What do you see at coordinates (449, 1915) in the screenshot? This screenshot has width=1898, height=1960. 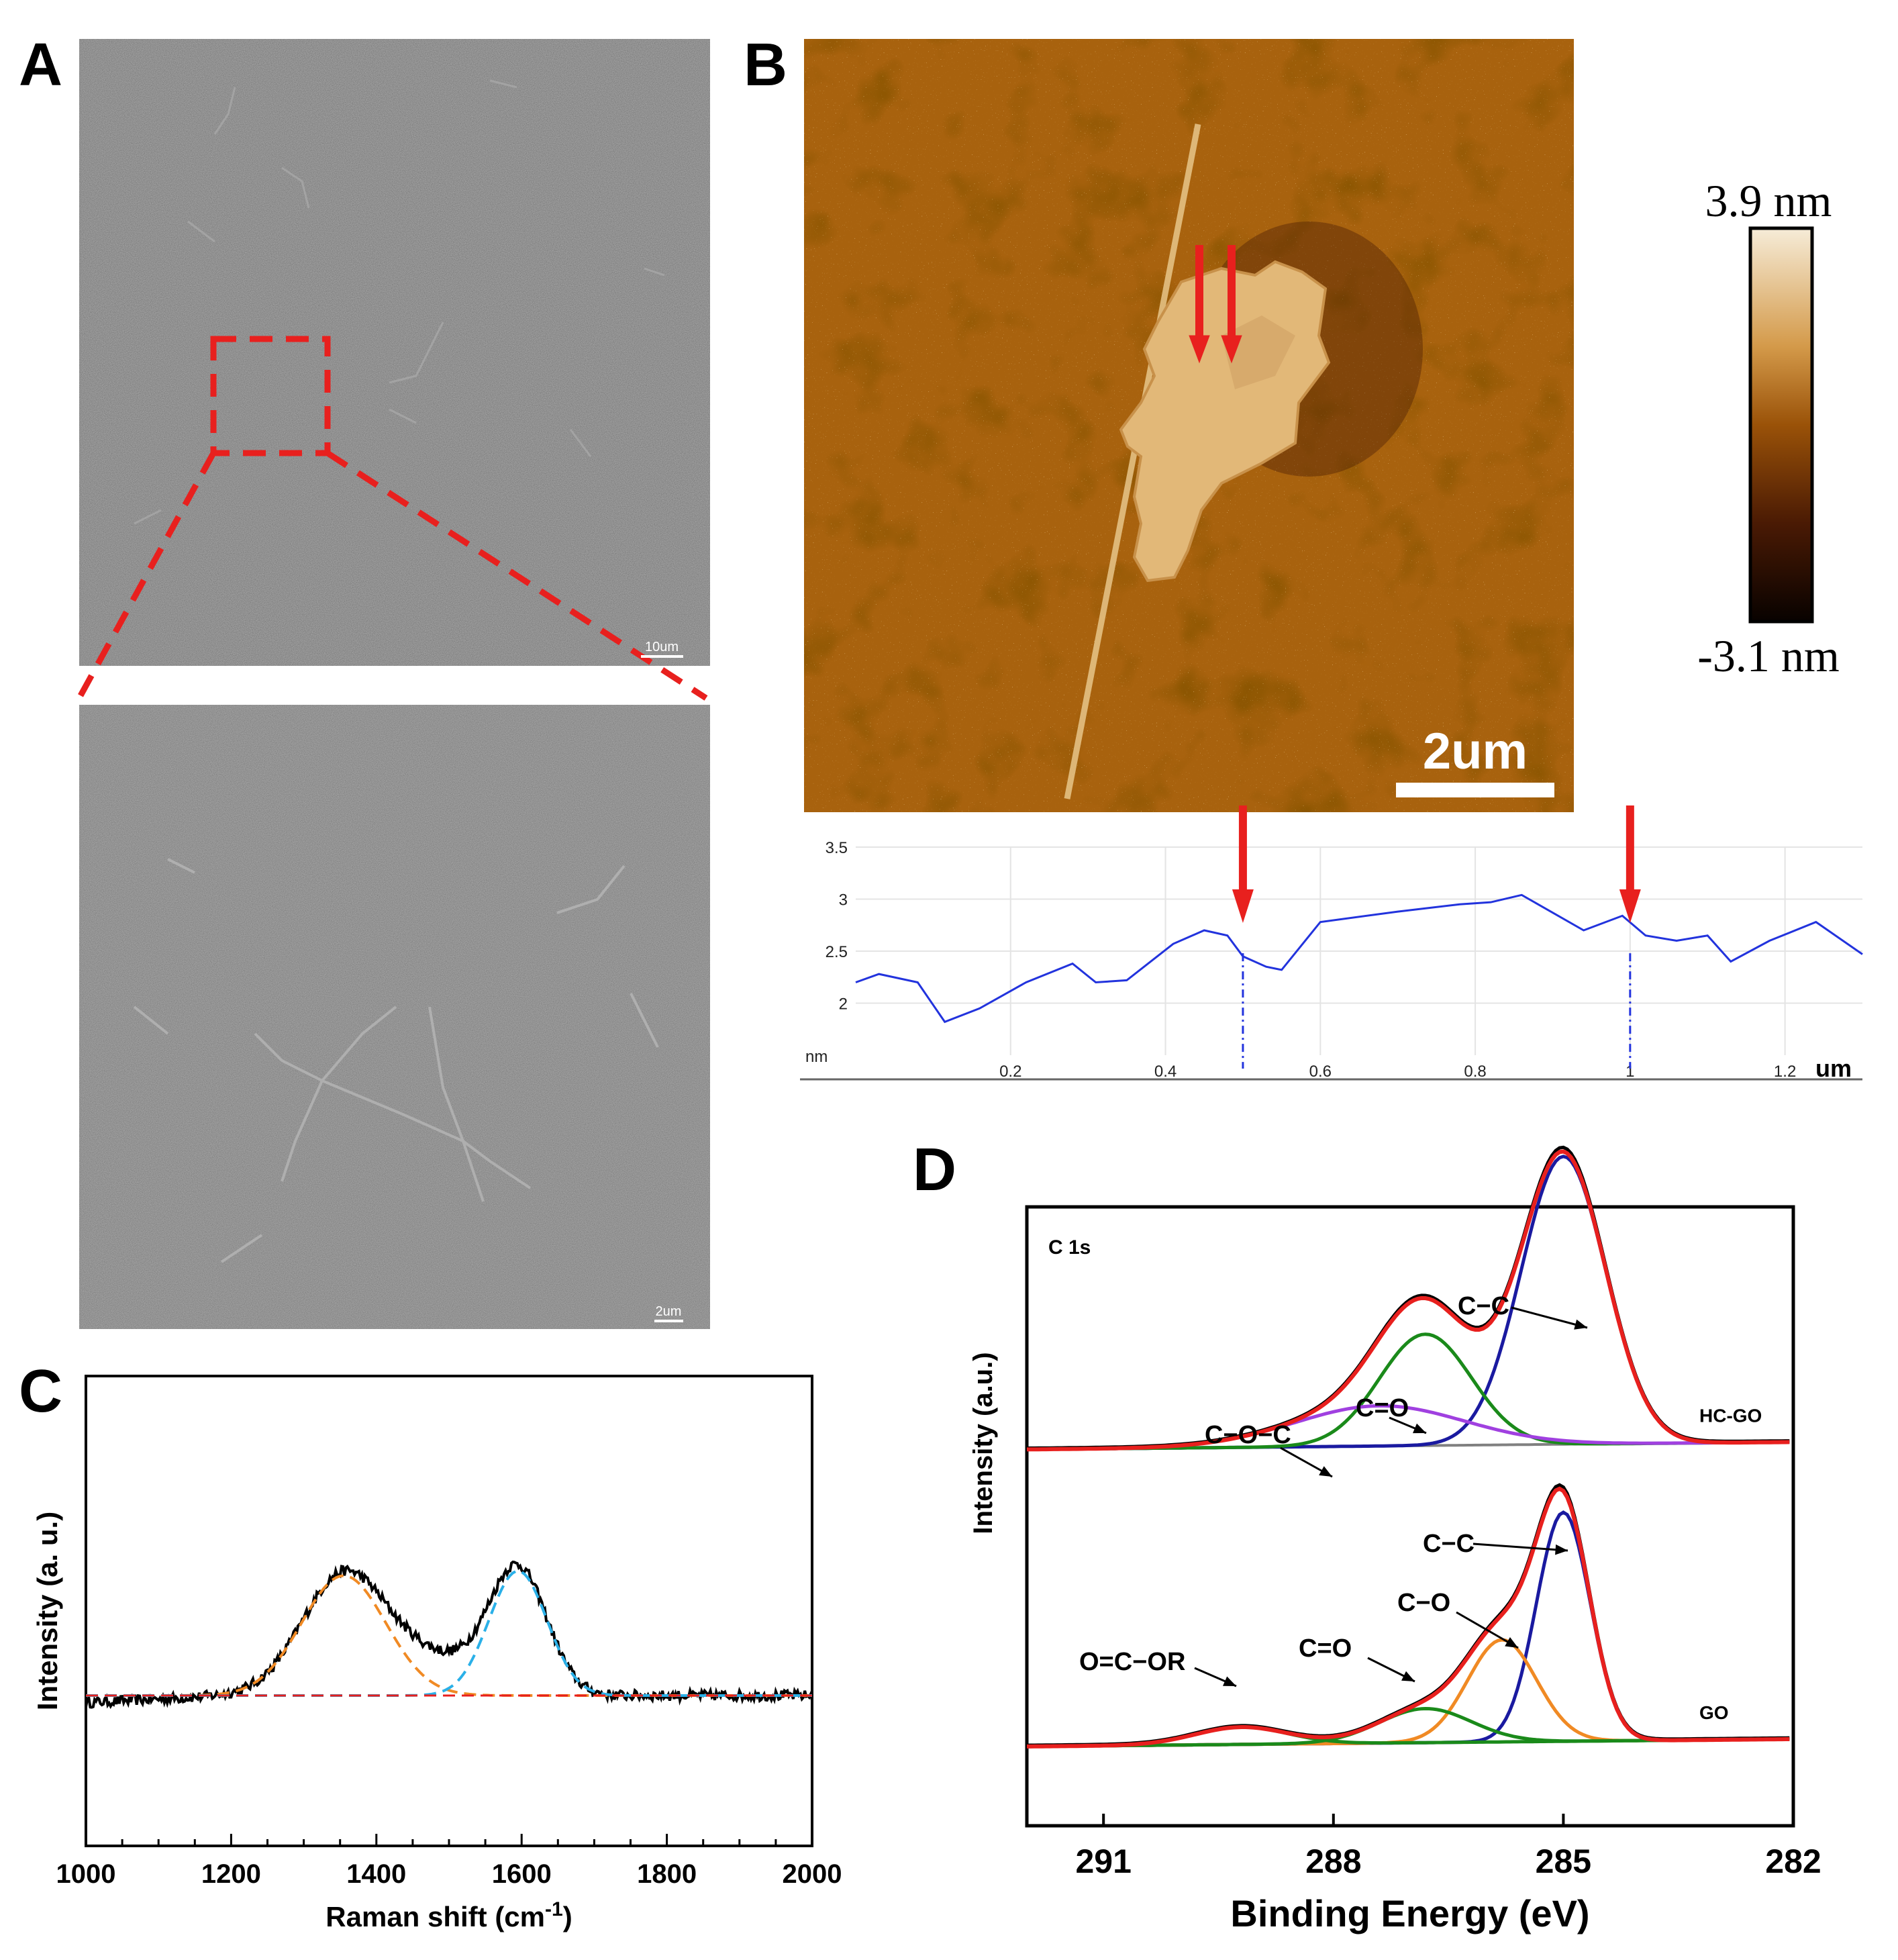 I see `raman-x-axis-label: Raman shift (cm-1)` at bounding box center [449, 1915].